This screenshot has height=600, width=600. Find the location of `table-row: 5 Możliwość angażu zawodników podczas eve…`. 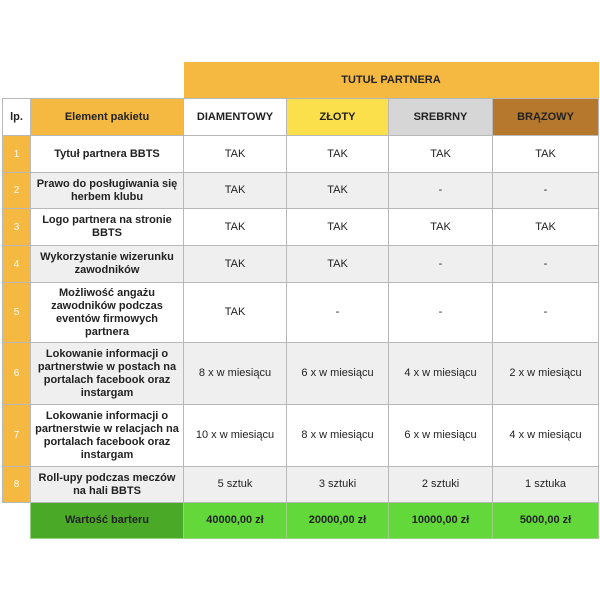

table-row: 5 Możliwość angażu zawodników podczas eve… is located at coordinates (300, 312).